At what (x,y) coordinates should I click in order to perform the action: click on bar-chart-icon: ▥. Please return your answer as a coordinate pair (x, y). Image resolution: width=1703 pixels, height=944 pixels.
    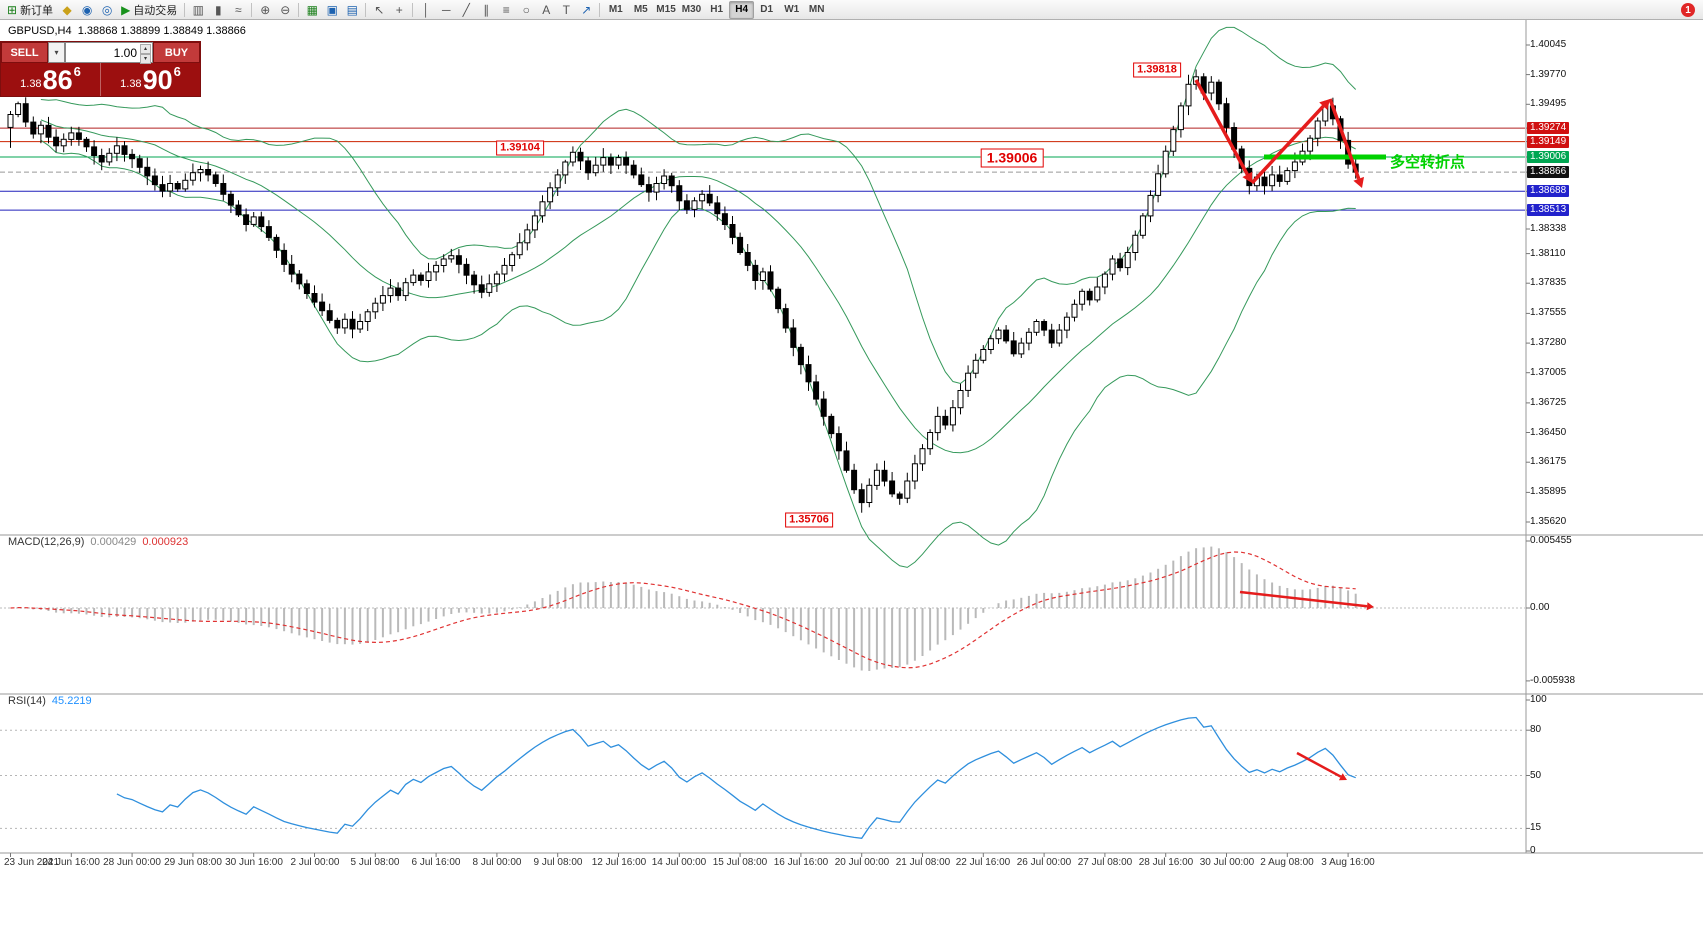
    Looking at the image, I should click on (198, 9).